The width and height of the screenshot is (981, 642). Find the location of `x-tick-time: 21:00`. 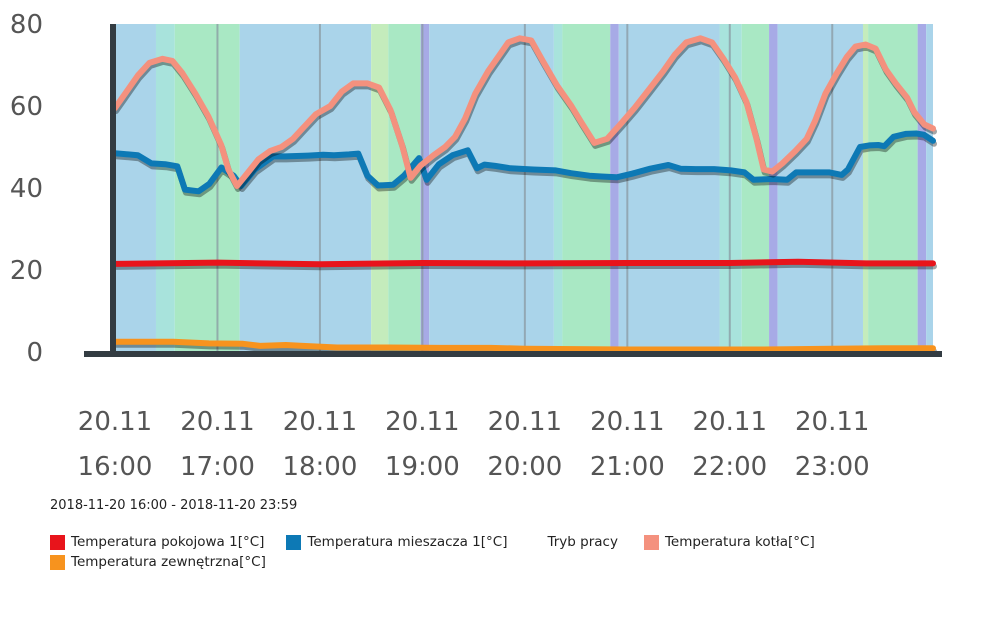

x-tick-time: 21:00 is located at coordinates (627, 466).